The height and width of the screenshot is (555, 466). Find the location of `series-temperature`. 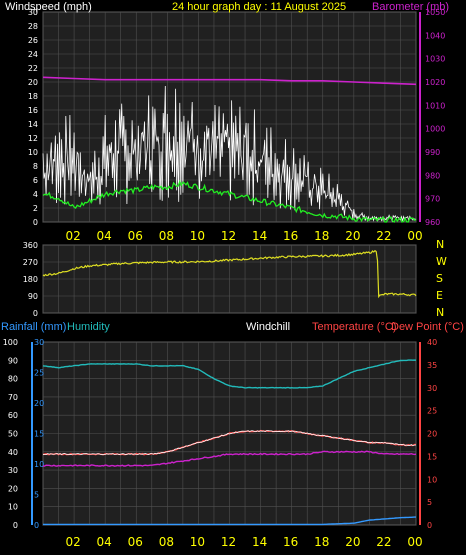

series-temperature is located at coordinates (229, 442).